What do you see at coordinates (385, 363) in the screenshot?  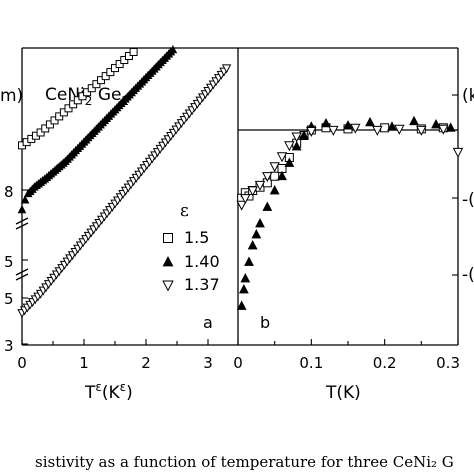 I see `x-tick-label: 0.2` at bounding box center [385, 363].